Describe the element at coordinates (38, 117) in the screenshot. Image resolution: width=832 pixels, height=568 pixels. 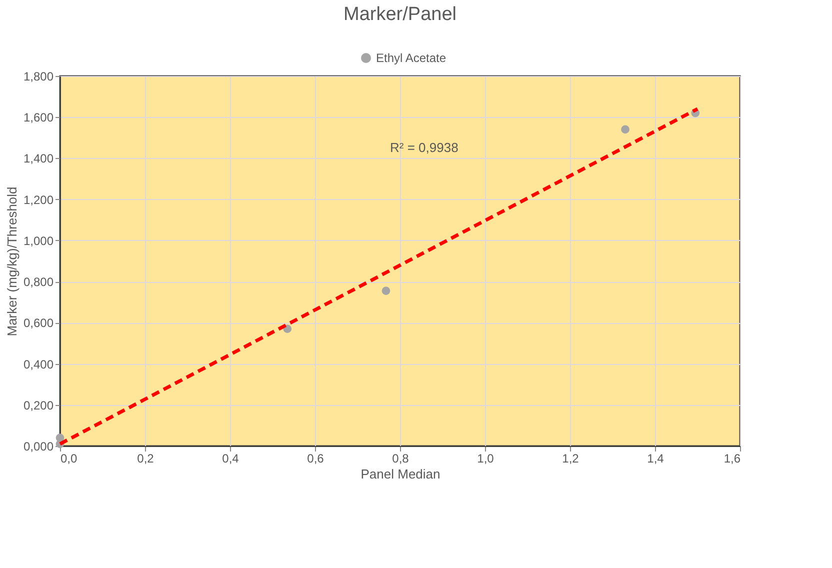
I see `y-tick-label: 1,600` at that location.